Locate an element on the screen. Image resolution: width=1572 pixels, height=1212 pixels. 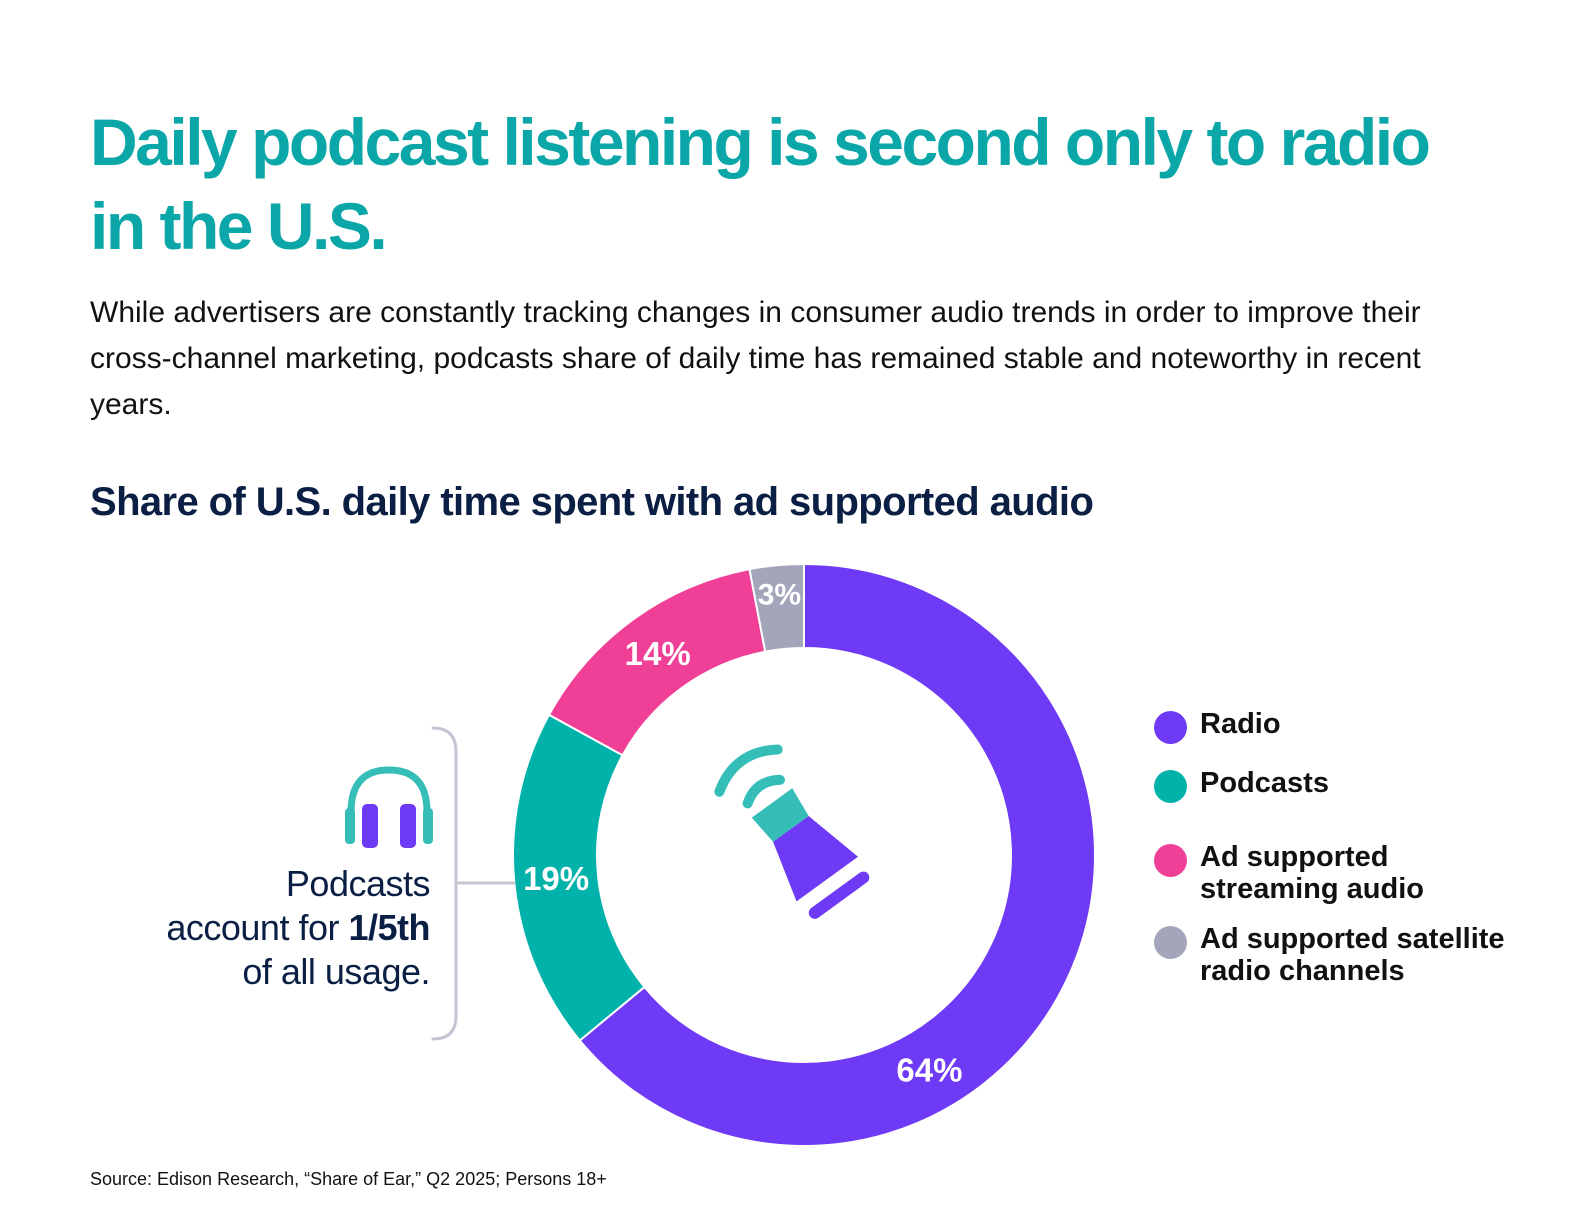
legend-label-line-2: streaming audio is located at coordinates (1312, 889).